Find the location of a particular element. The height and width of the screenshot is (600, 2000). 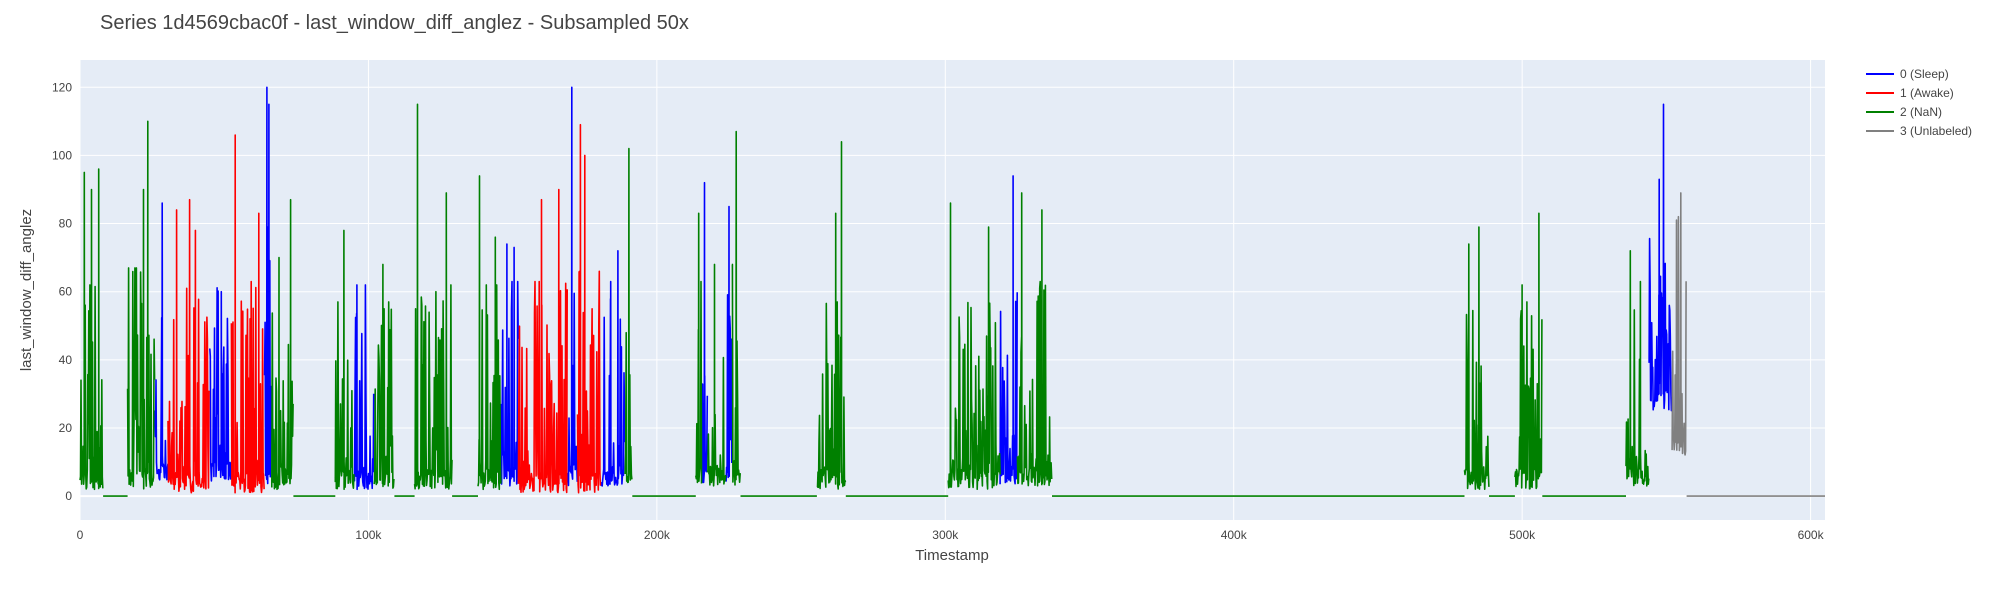

legend-item-3: 3 (Unlabeled) is located at coordinates (1919, 131).